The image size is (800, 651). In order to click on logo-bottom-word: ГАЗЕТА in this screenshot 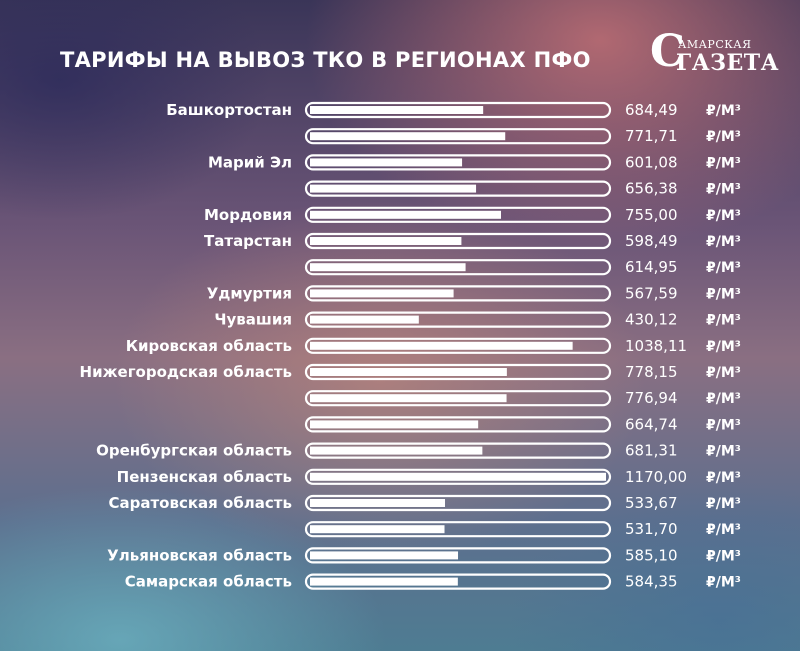, I will do `click(728, 63)`.